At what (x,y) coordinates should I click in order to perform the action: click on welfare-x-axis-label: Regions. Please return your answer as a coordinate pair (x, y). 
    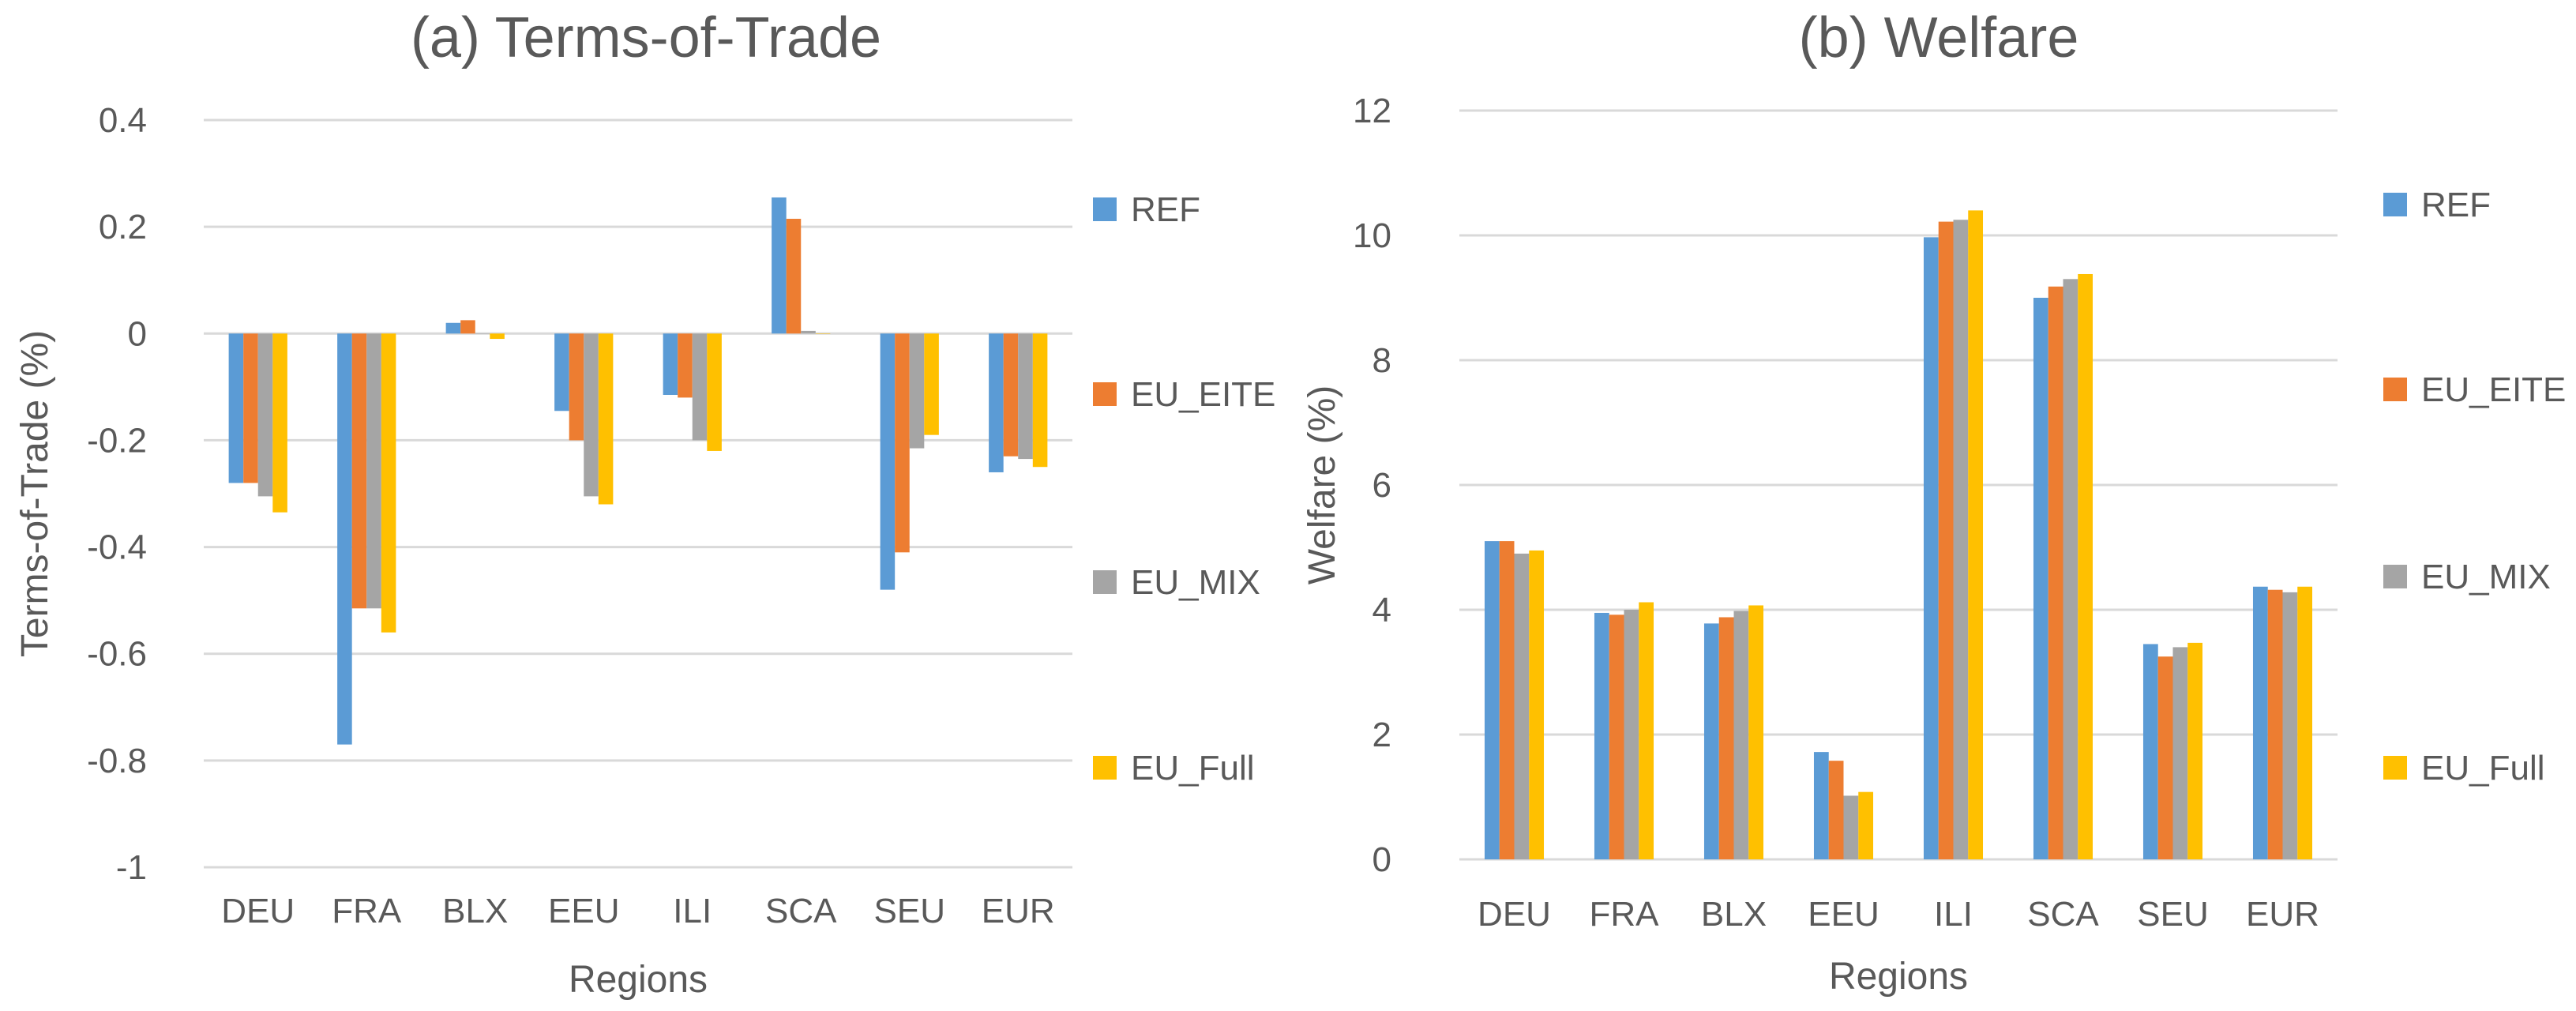
    Looking at the image, I should click on (1898, 977).